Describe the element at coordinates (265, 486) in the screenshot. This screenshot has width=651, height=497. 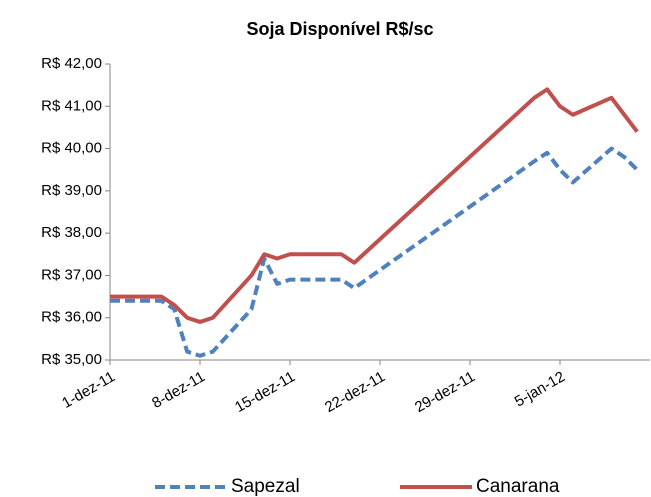
I see `legend-label: Sapezal` at that location.